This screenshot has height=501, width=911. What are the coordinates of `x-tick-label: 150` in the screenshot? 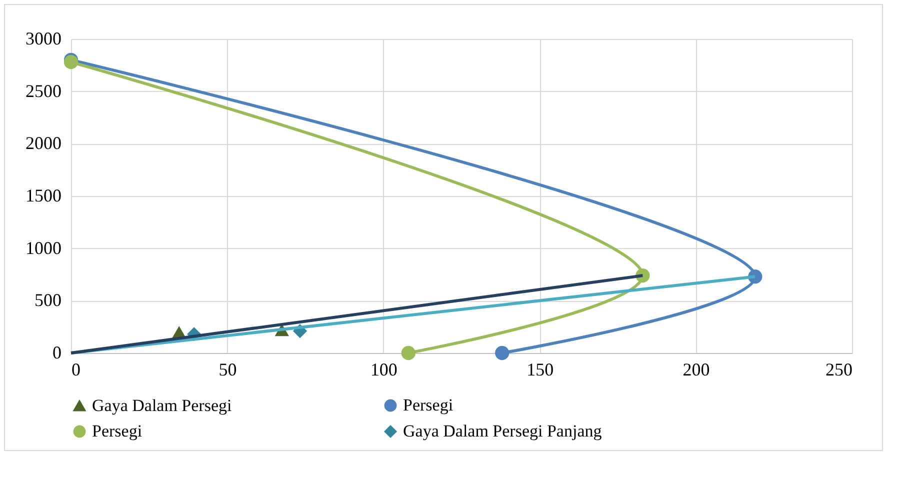 It's located at (540, 370).